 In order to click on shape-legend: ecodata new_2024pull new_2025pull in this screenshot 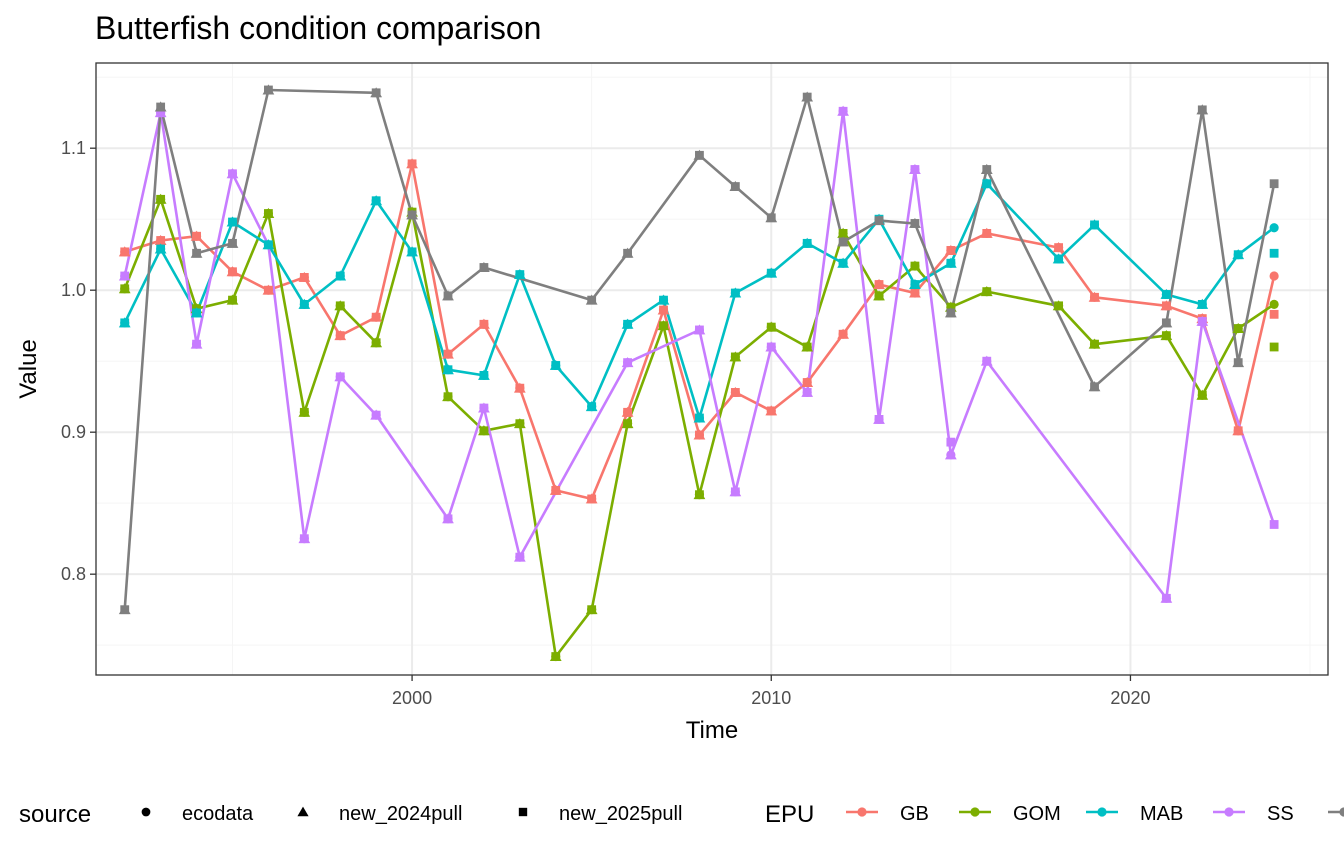, I will do `click(411, 814)`.